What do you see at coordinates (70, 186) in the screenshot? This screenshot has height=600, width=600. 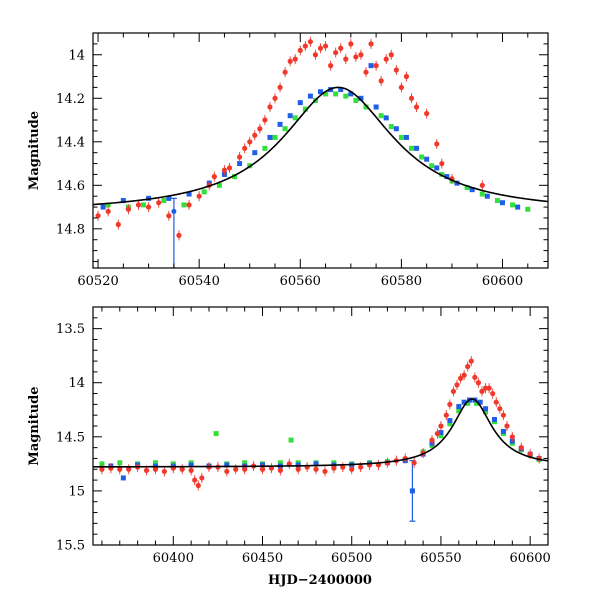 I see `y-tick-label: 14.6` at bounding box center [70, 186].